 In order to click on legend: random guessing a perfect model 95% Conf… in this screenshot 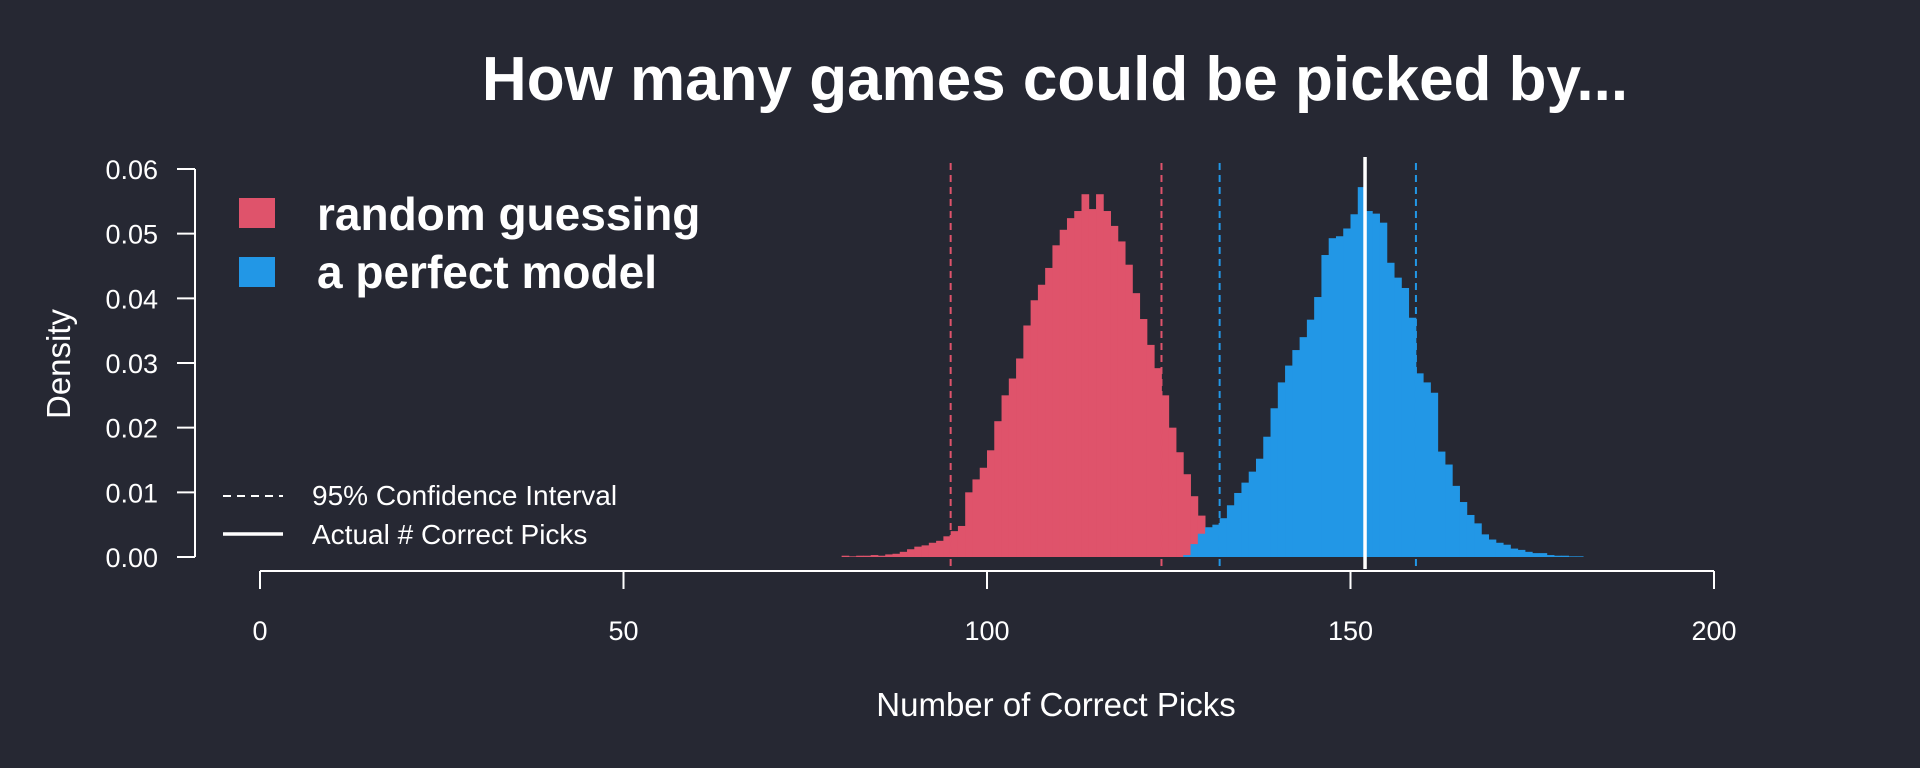, I will do `click(461, 369)`.